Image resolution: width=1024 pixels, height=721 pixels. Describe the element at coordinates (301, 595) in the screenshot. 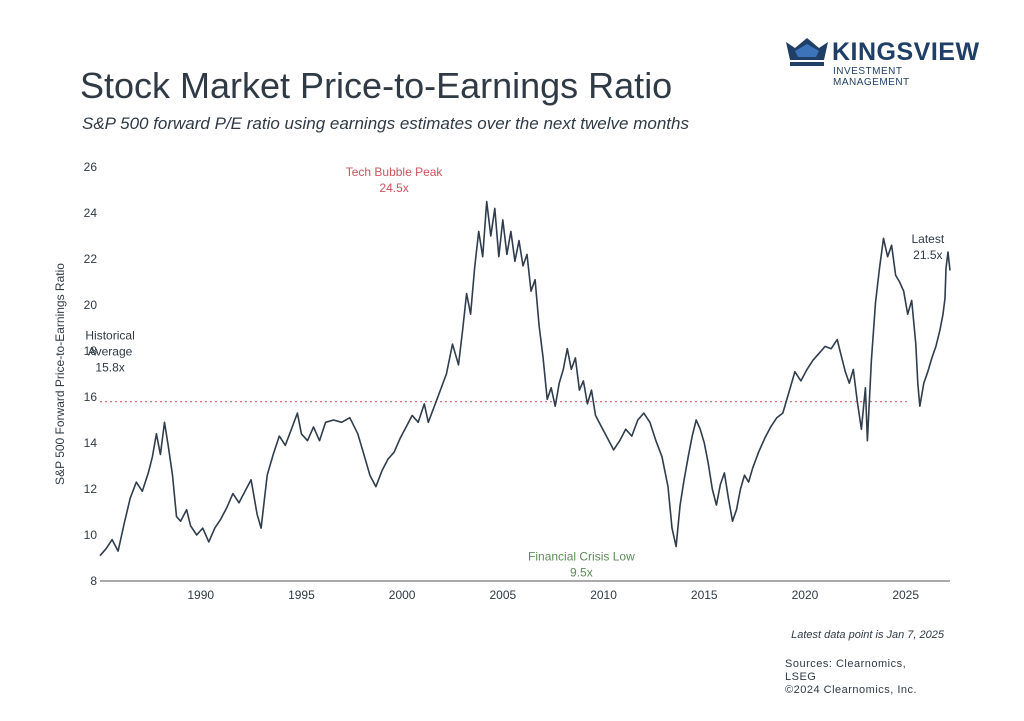

I see `x-tick-label: 1995` at that location.